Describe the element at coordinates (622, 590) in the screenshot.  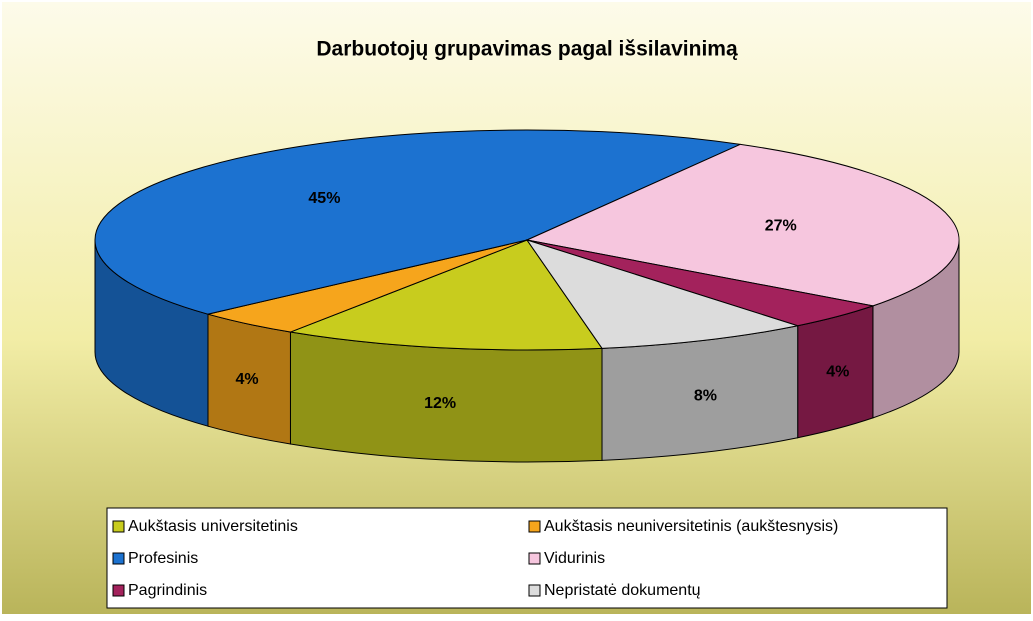
I see `legend-label: Nepristatė dokumentų` at that location.